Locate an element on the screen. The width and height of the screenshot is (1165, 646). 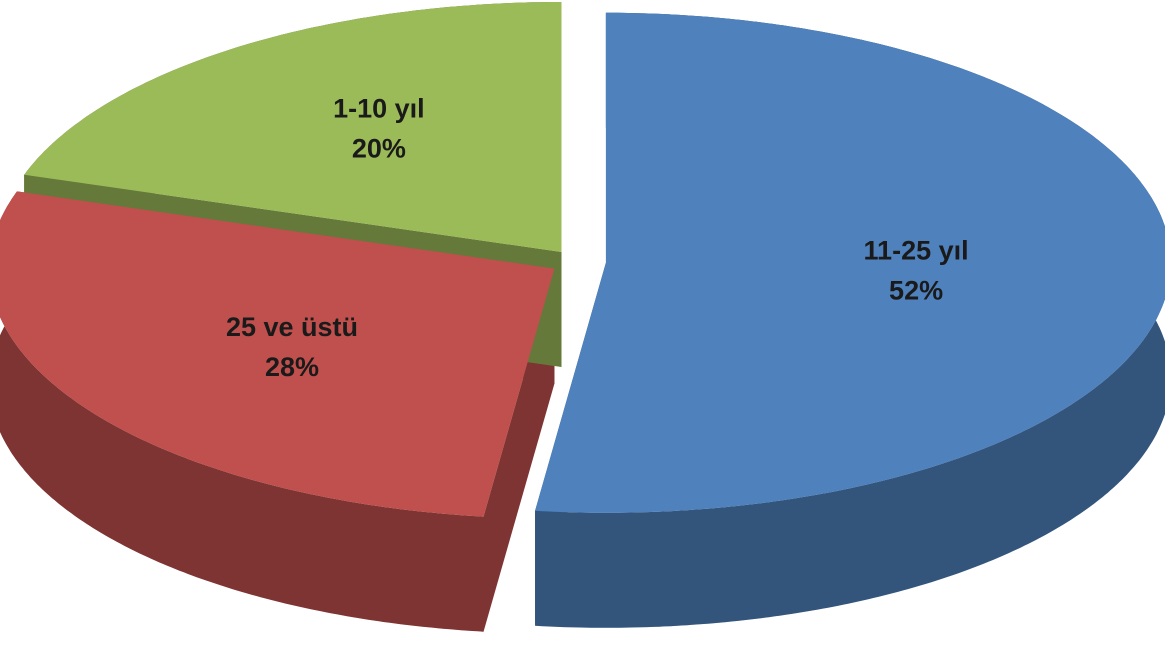
slice-value-label: 28% is located at coordinates (292, 367).